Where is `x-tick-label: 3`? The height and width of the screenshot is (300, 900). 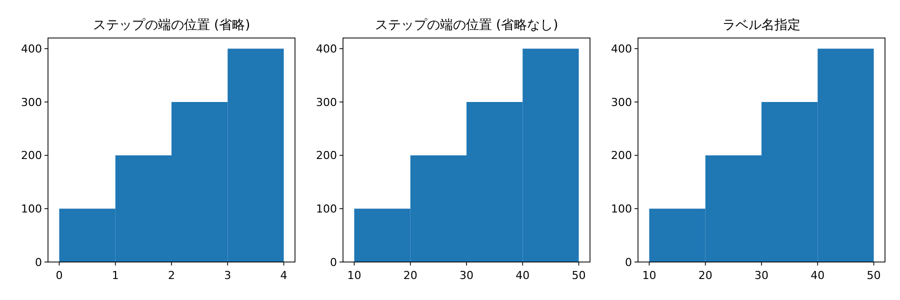 x-tick-label: 3 is located at coordinates (228, 275).